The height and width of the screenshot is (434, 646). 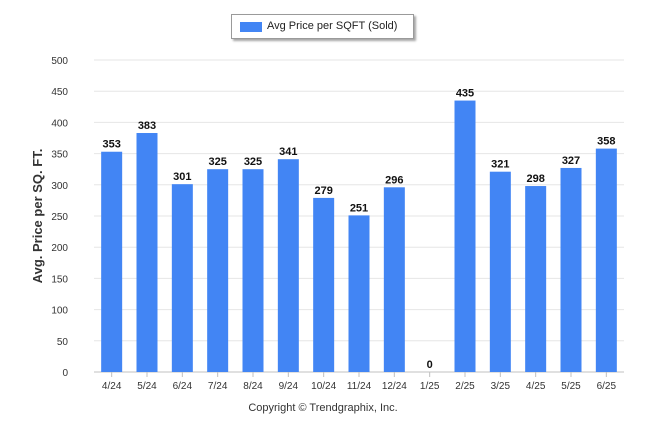 What do you see at coordinates (147, 126) in the screenshot?
I see `data-label: 383` at bounding box center [147, 126].